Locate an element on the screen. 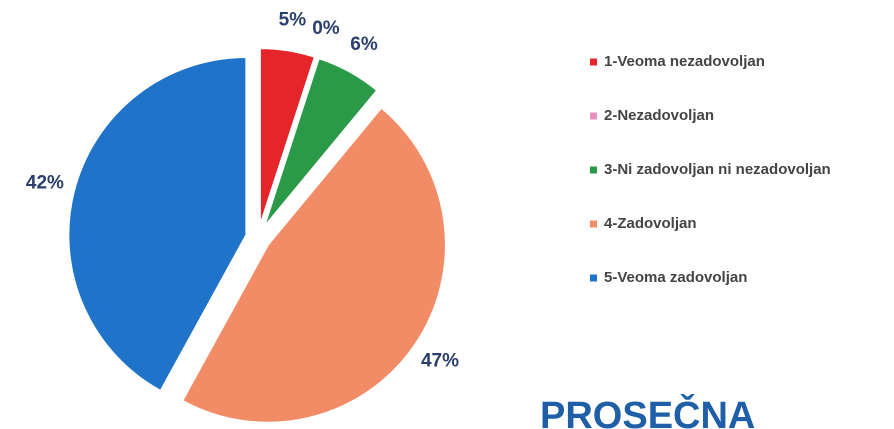  legend-label: 5-Veoma zadovoljan is located at coordinates (675, 277).